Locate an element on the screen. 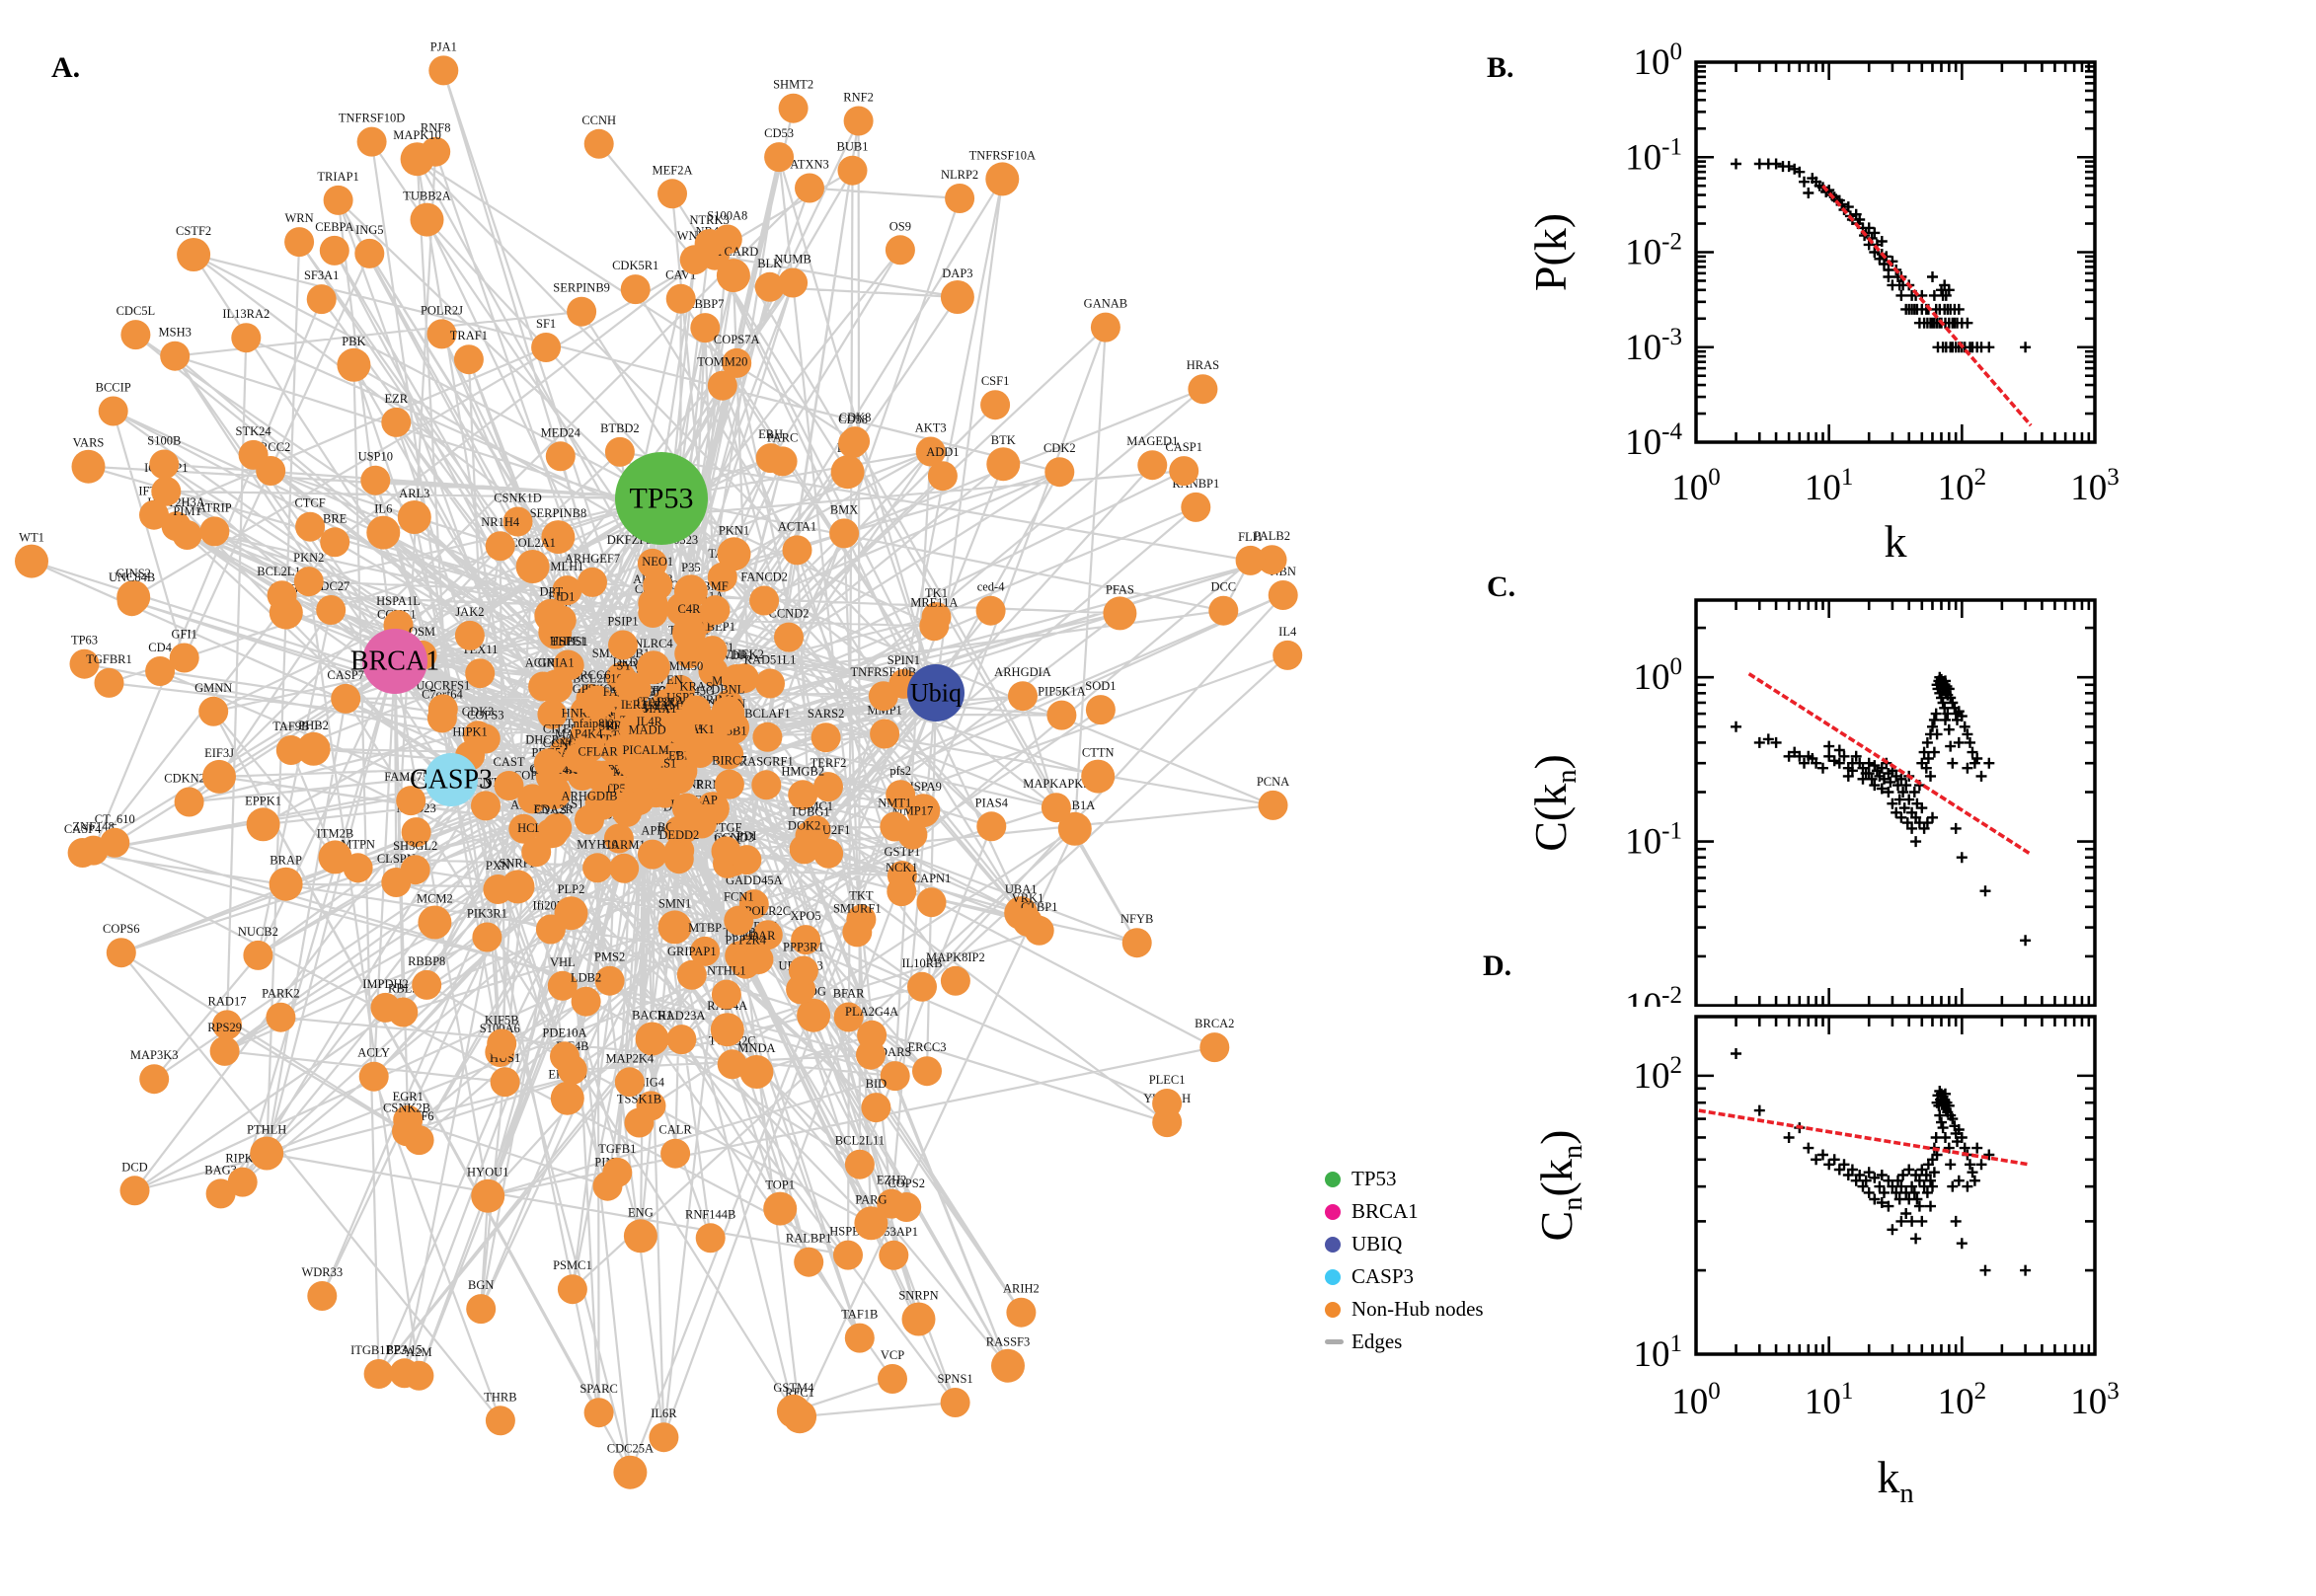 Image resolution: width=2316 pixels, height=1596 pixels. gene-label: PHB2 is located at coordinates (313, 725).